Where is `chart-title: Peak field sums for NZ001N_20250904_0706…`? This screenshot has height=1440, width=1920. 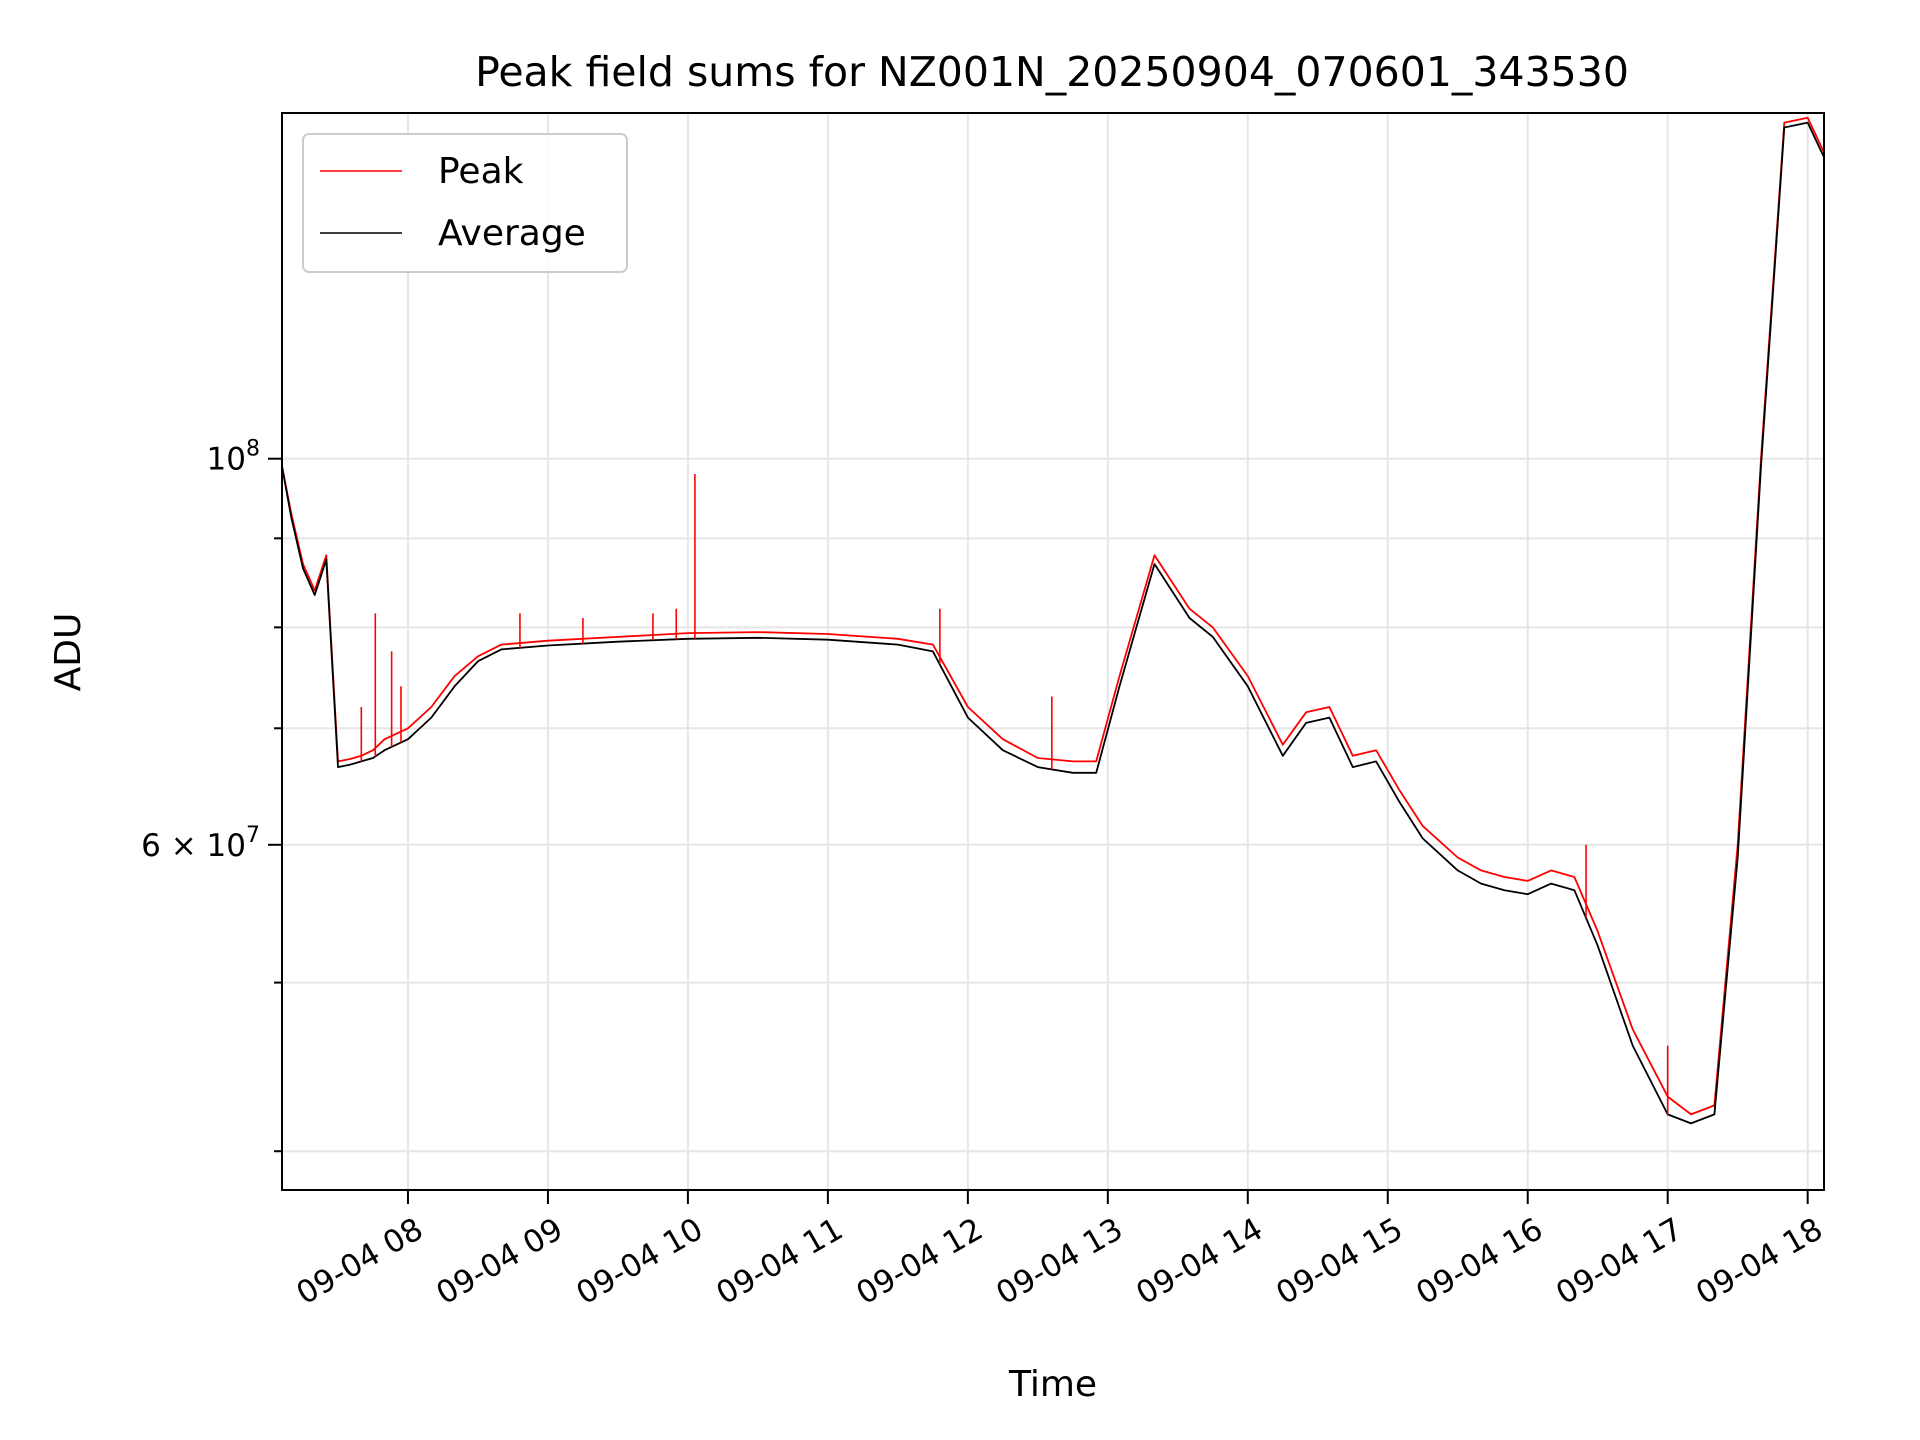
chart-title: Peak field sums for NZ001N_20250904_0706… is located at coordinates (1052, 72).